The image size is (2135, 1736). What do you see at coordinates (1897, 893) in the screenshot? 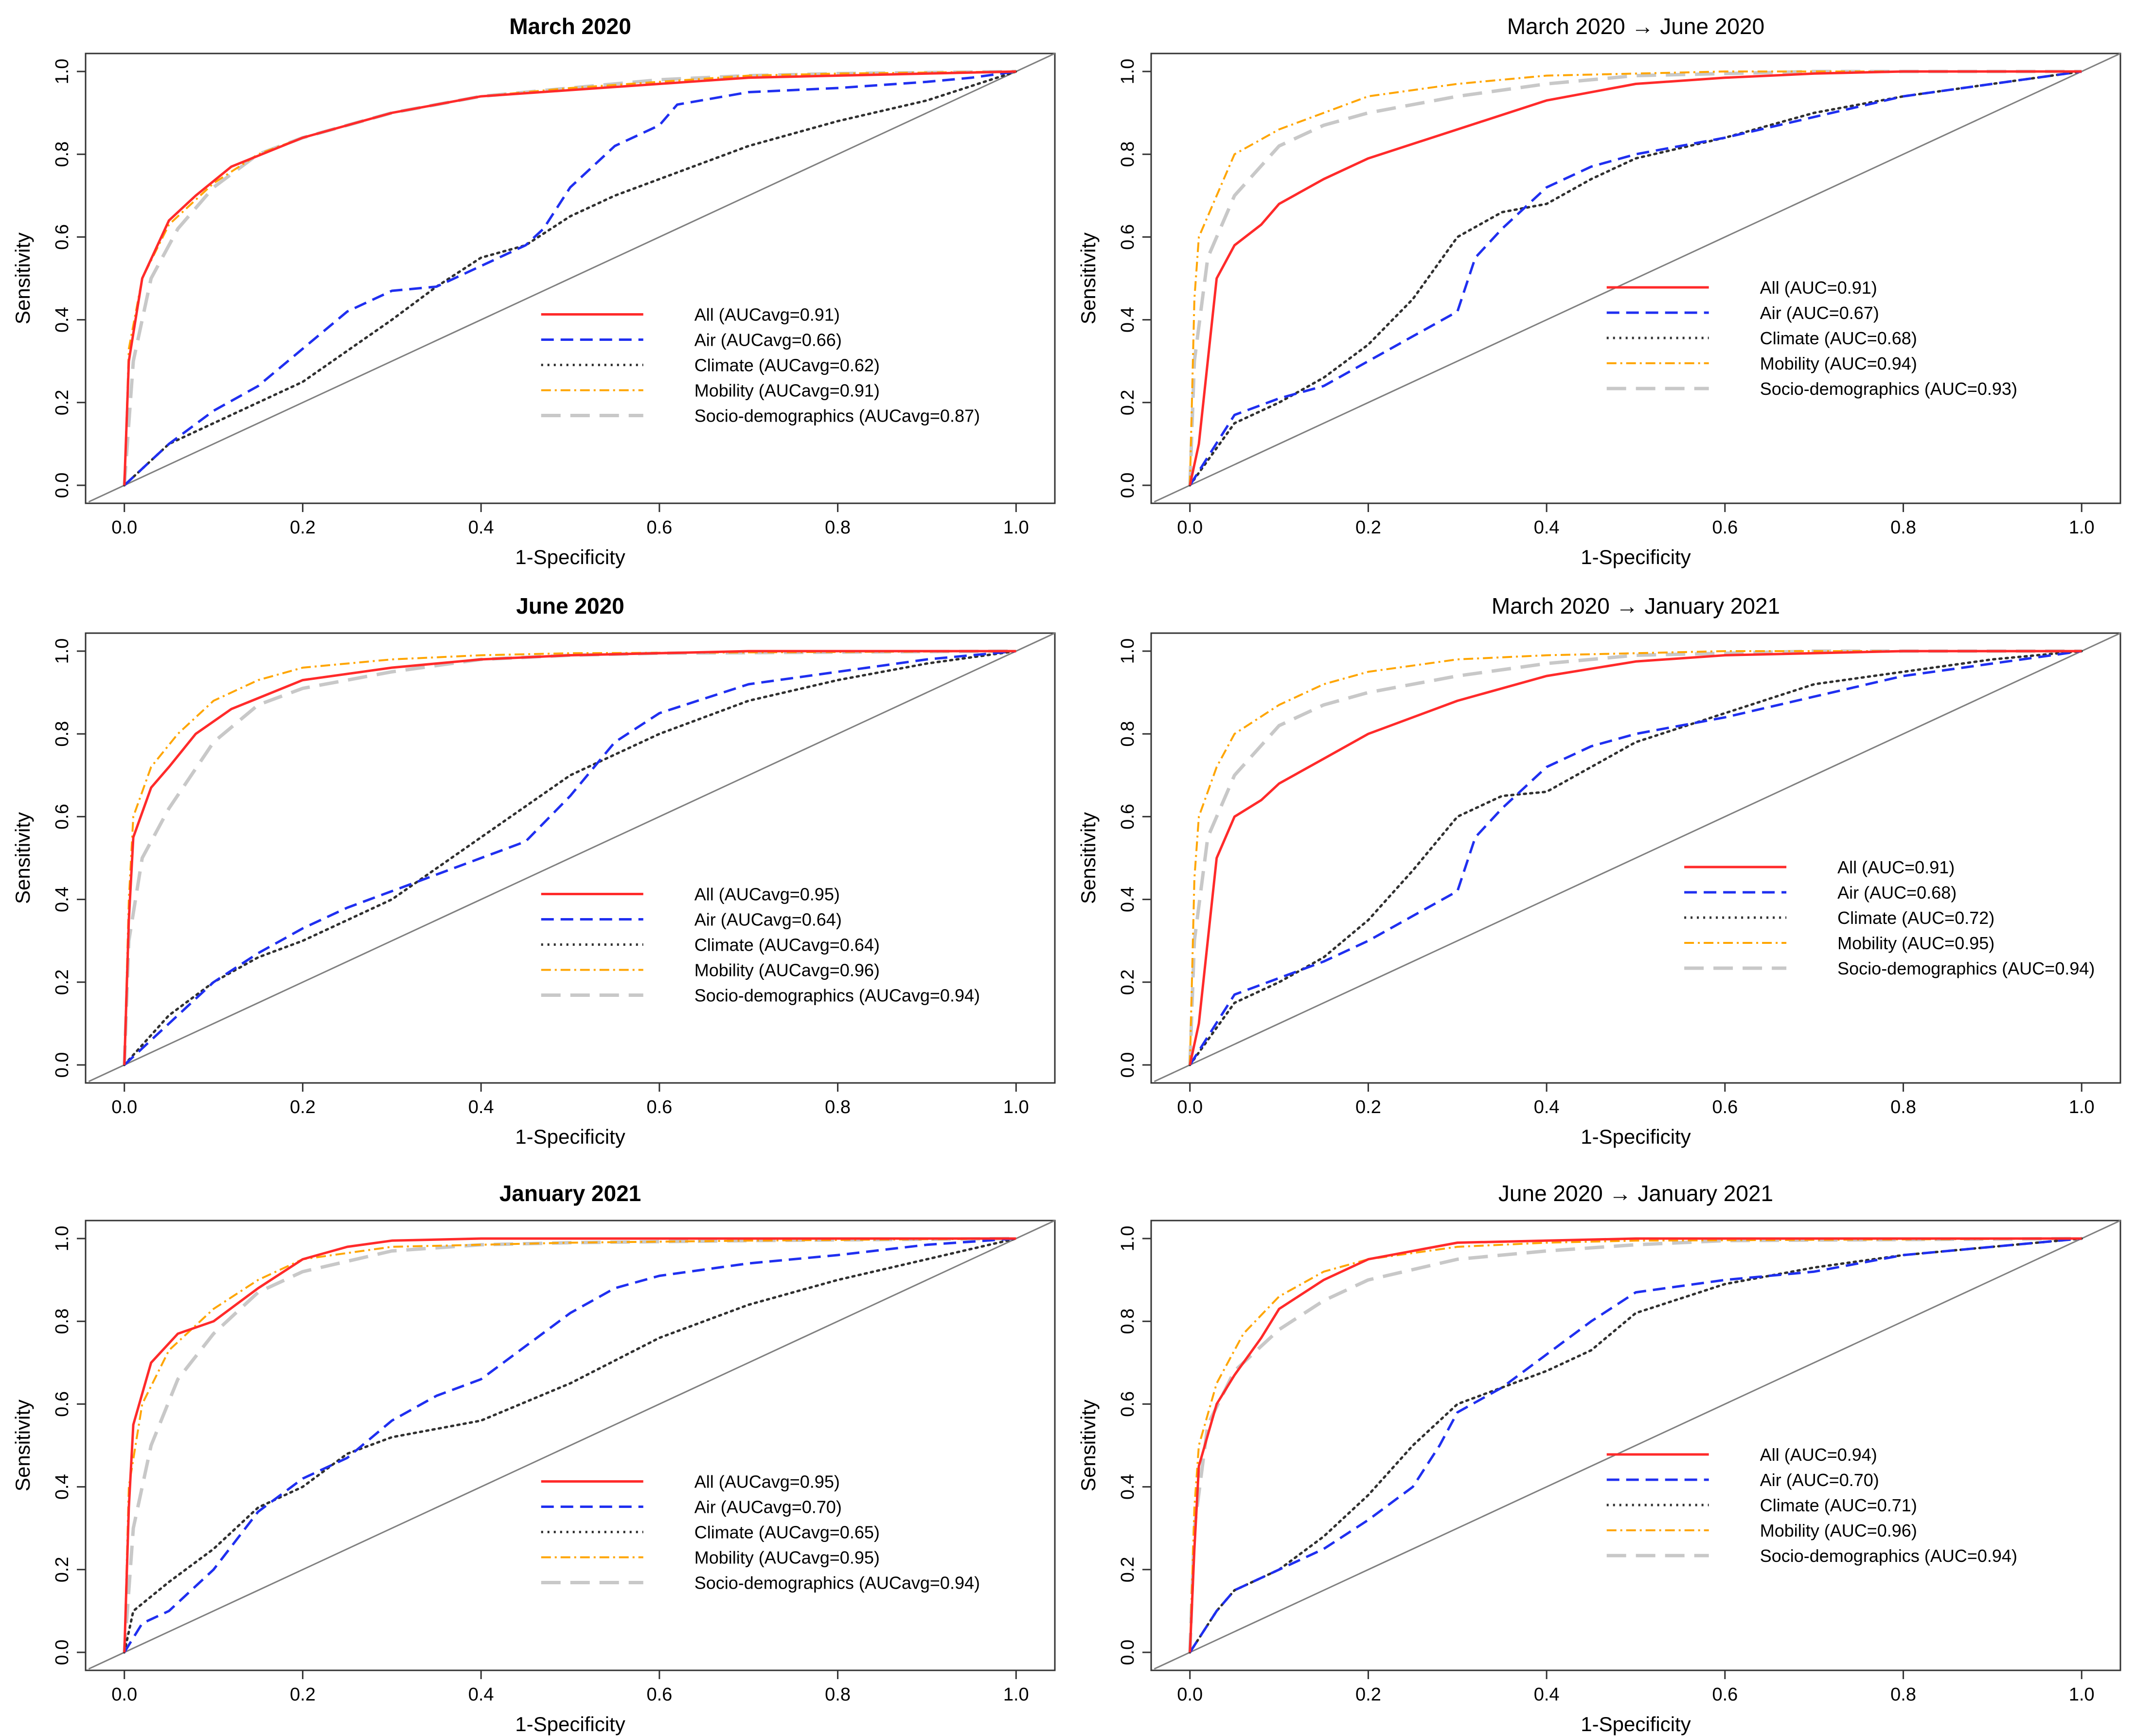
I see `legend-label-air: Air (AUC=0.68)` at bounding box center [1897, 893].